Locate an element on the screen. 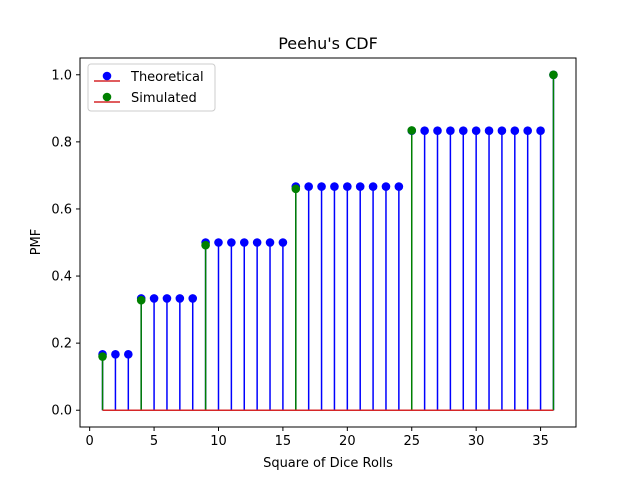 The image size is (640, 480). y-tick-label: 0.6 is located at coordinates (61, 209).